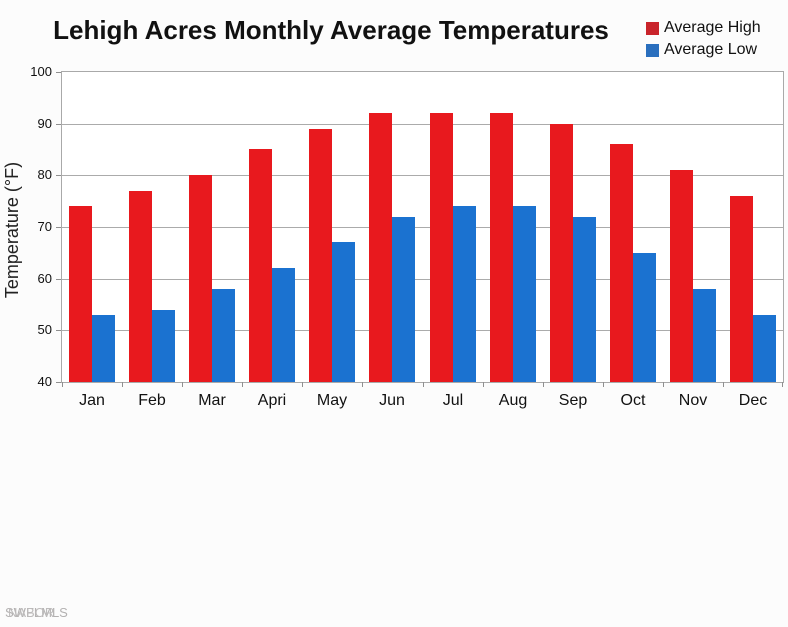 The width and height of the screenshot is (788, 627). Describe the element at coordinates (681, 276) in the screenshot. I see `bar-high-Nov` at that location.